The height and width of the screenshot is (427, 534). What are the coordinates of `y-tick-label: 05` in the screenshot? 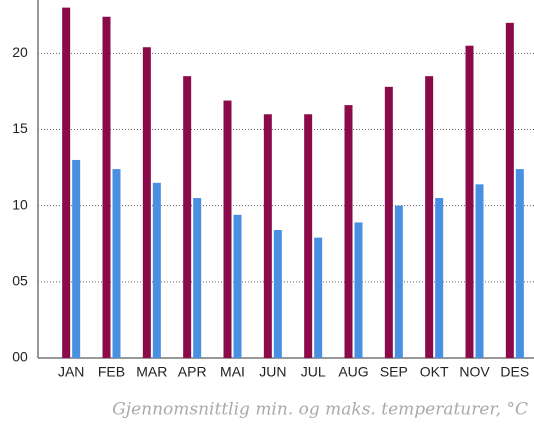 It's located at (20, 281).